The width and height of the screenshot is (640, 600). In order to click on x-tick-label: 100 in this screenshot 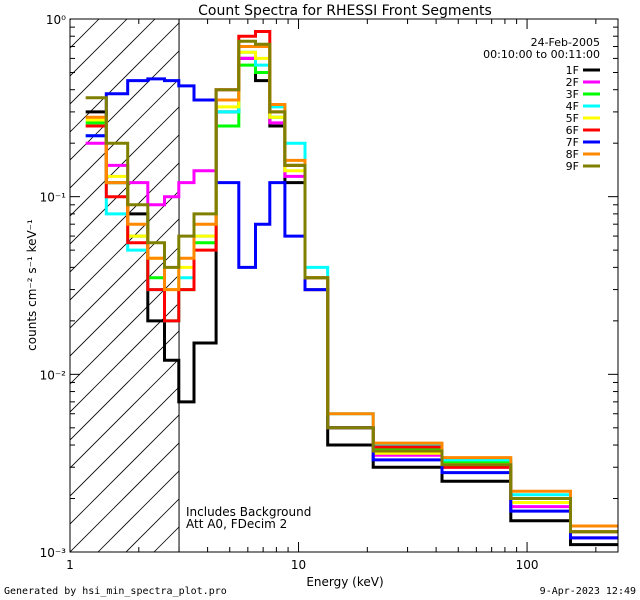, I will do `click(527, 565)`.